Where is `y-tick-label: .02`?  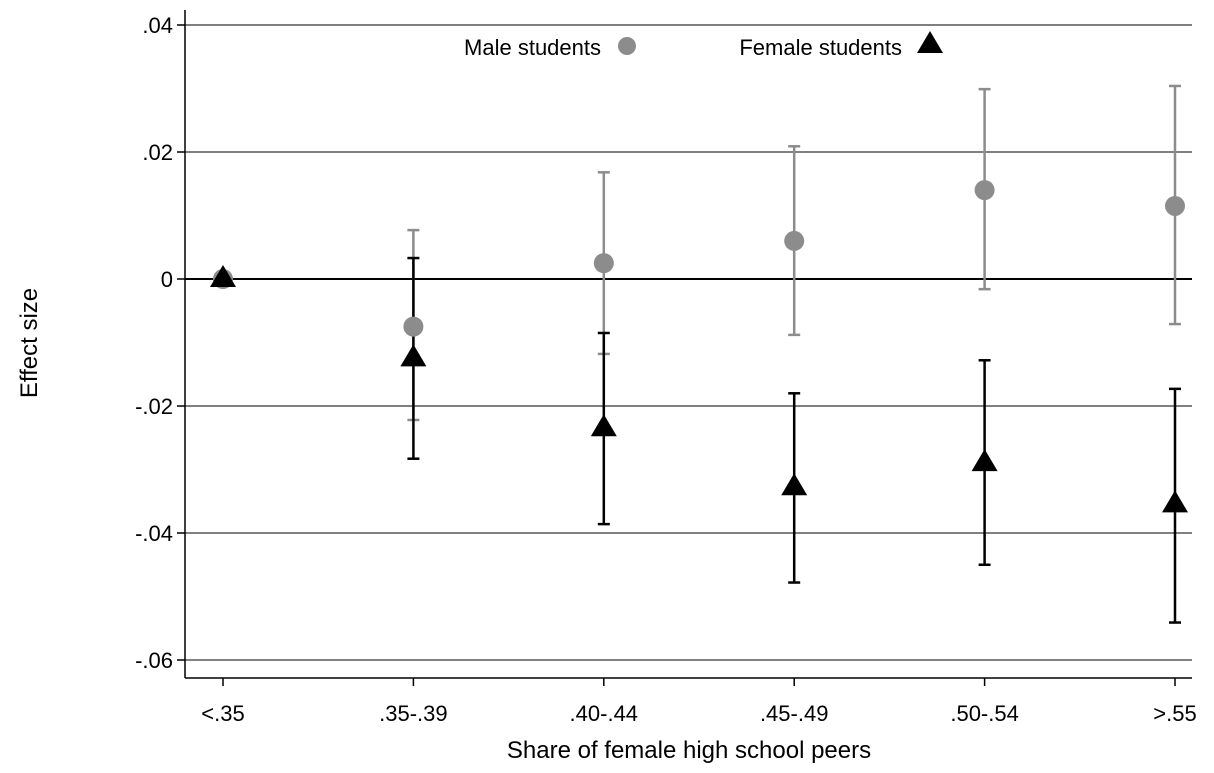
y-tick-label: .02 is located at coordinates (157, 152).